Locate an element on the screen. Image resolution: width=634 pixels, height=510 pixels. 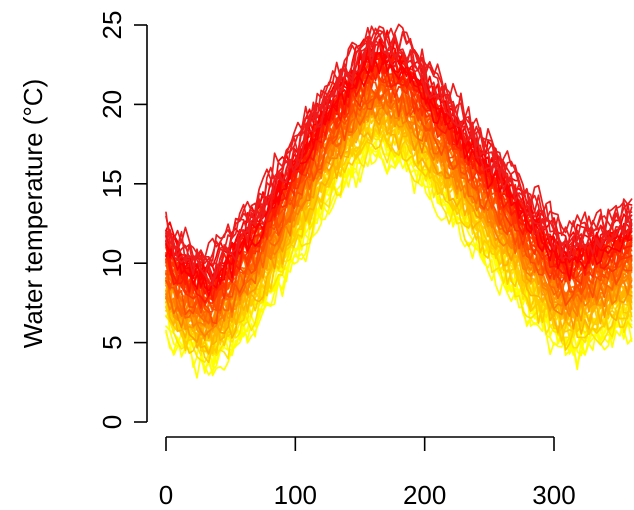
y-tick-label: 15 is located at coordinates (112, 183).